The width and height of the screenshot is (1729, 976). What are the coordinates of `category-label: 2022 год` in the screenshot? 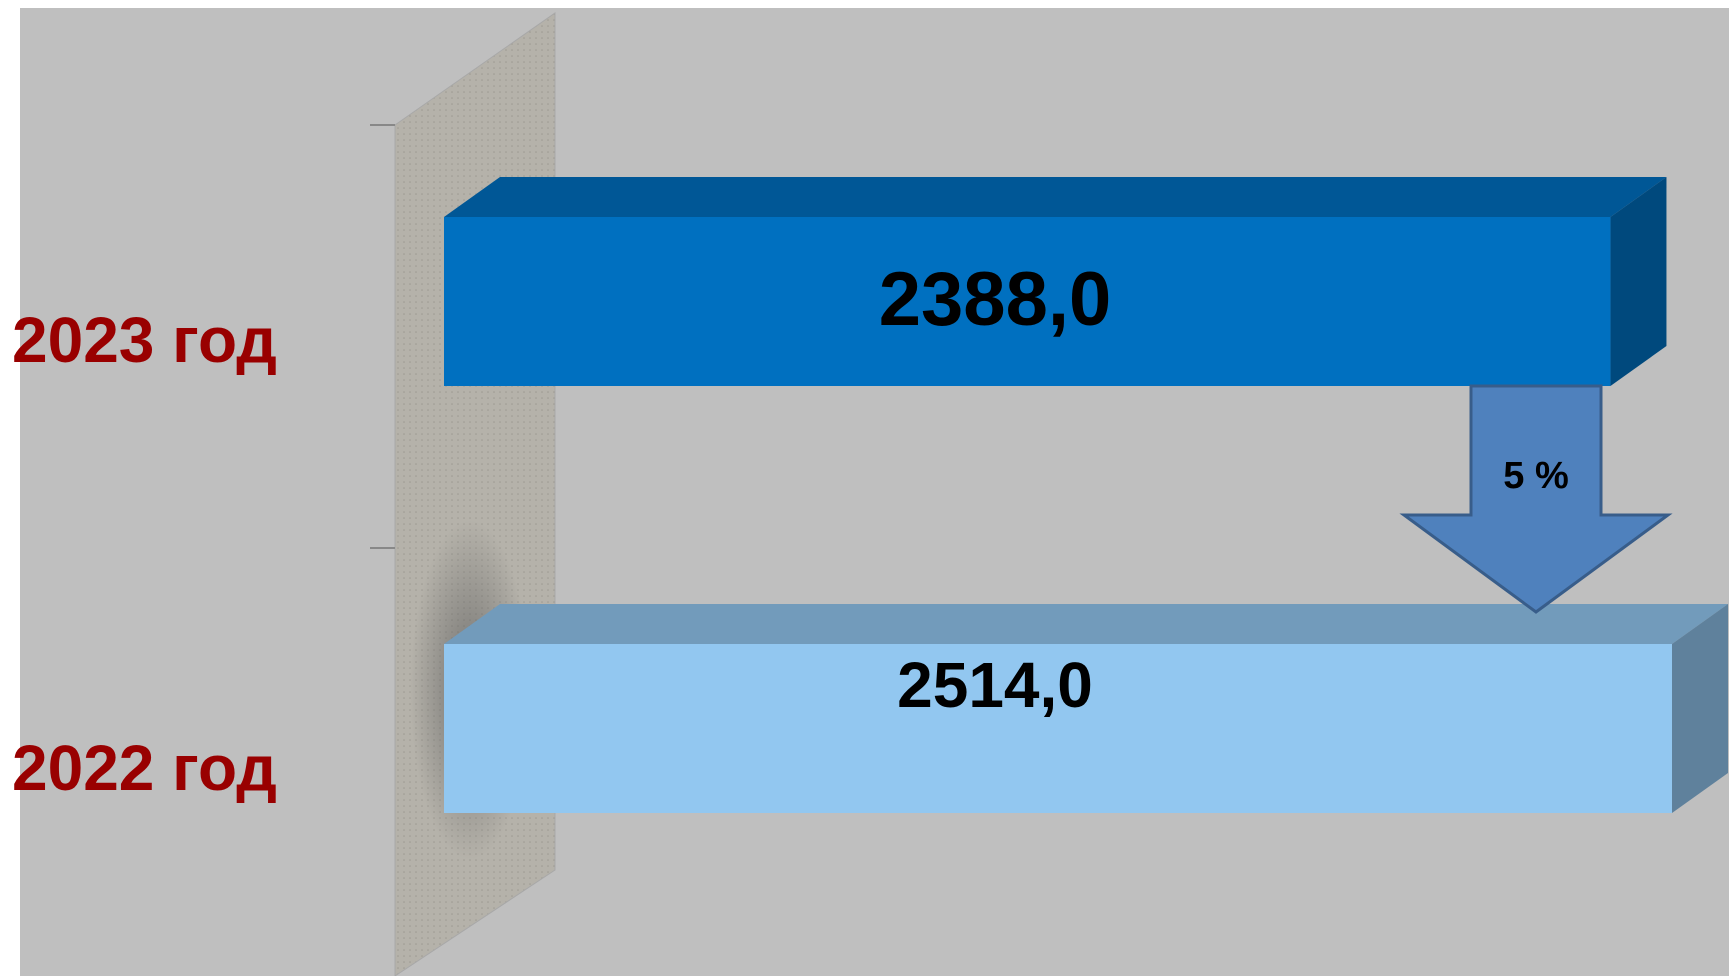 It's located at (144, 768).